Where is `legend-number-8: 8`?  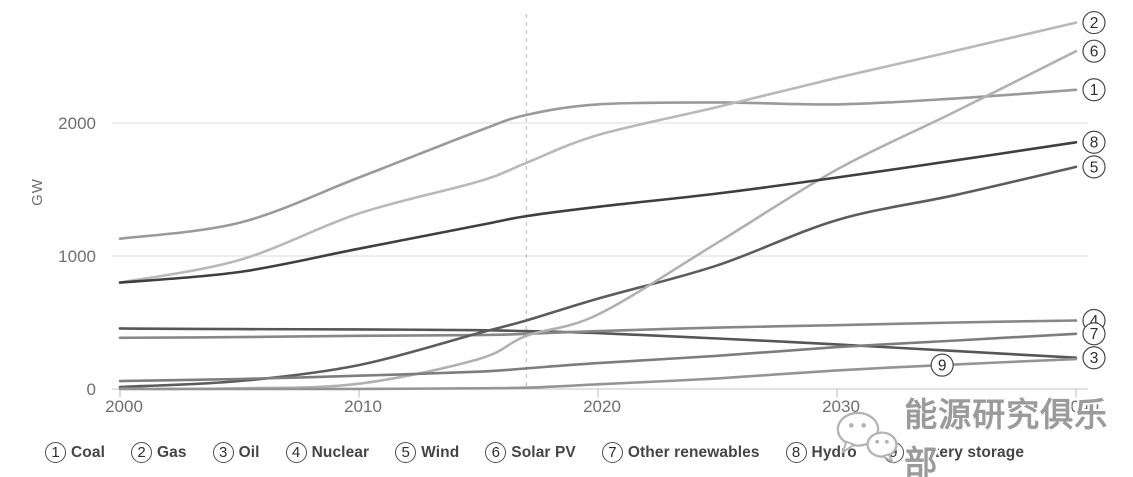
legend-number-8: 8 is located at coordinates (796, 452).